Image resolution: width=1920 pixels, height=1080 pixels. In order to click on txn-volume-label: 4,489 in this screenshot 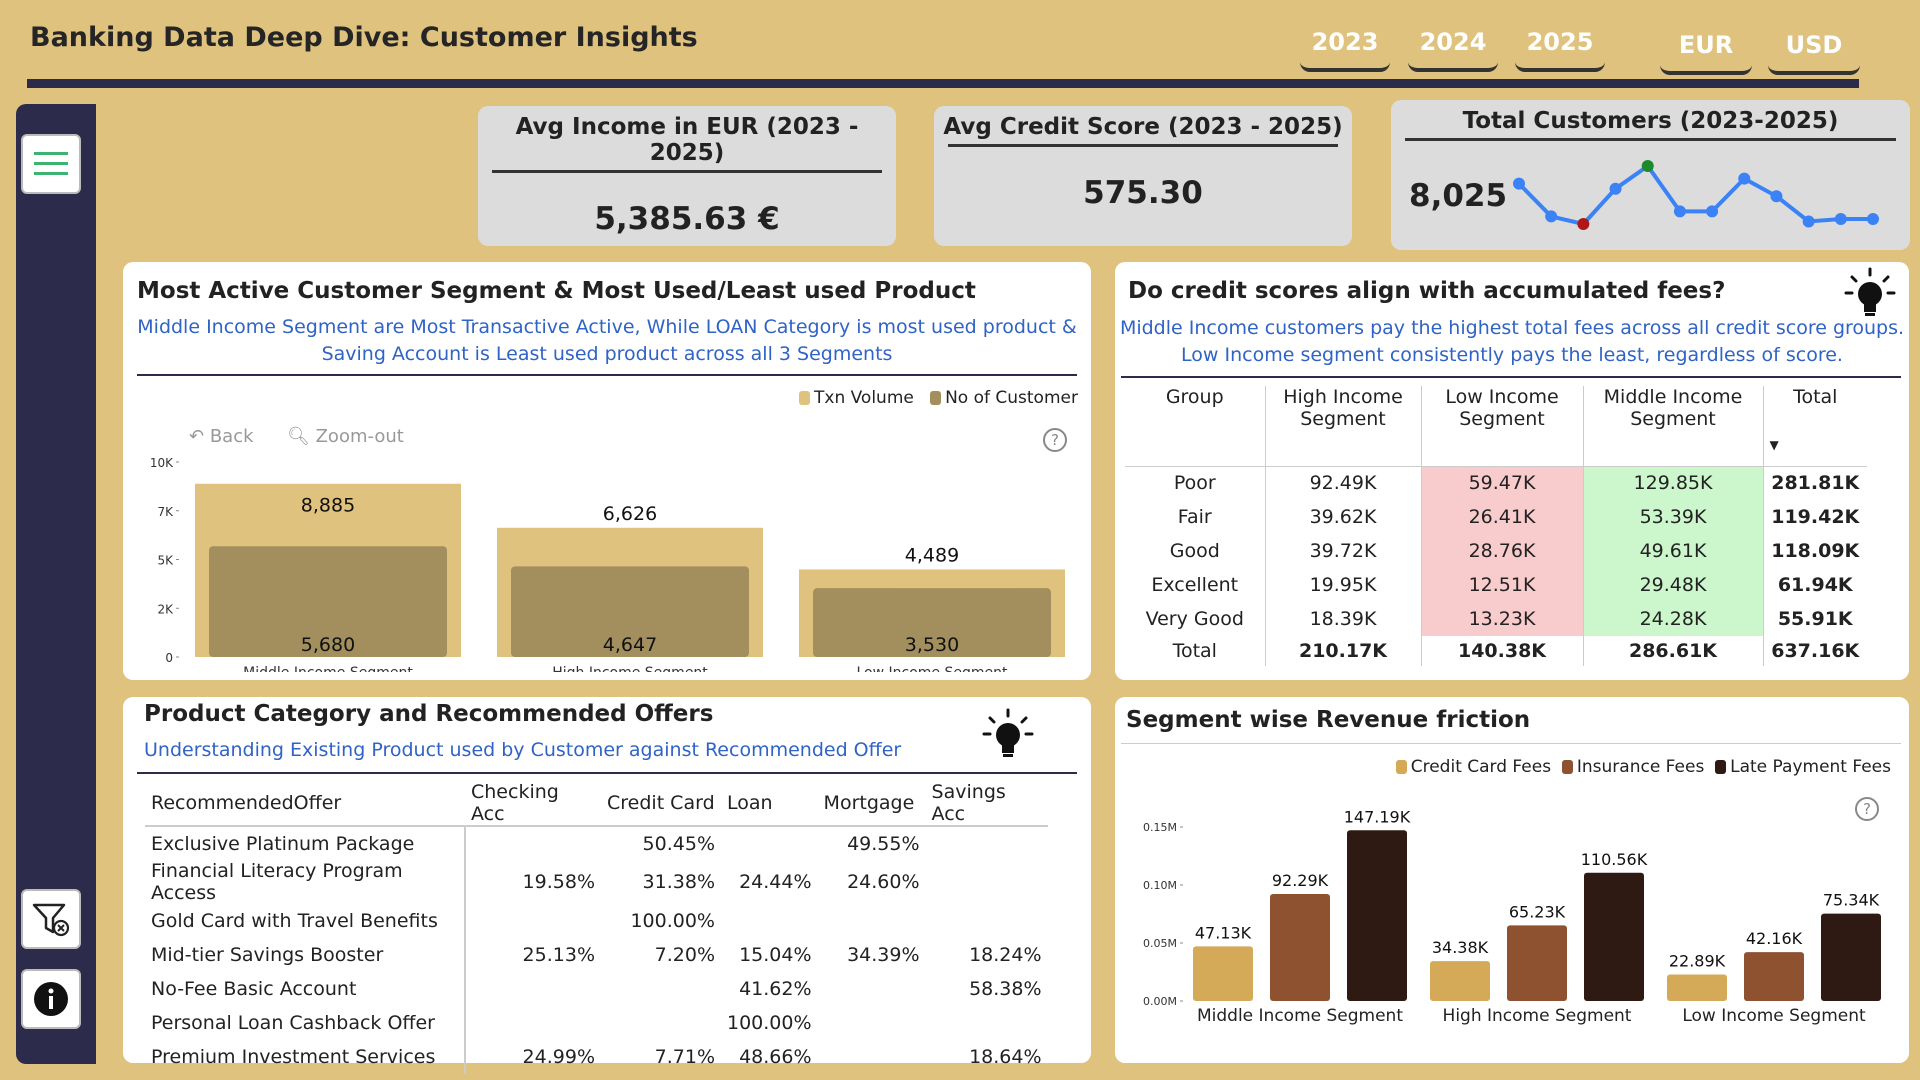, I will do `click(932, 555)`.